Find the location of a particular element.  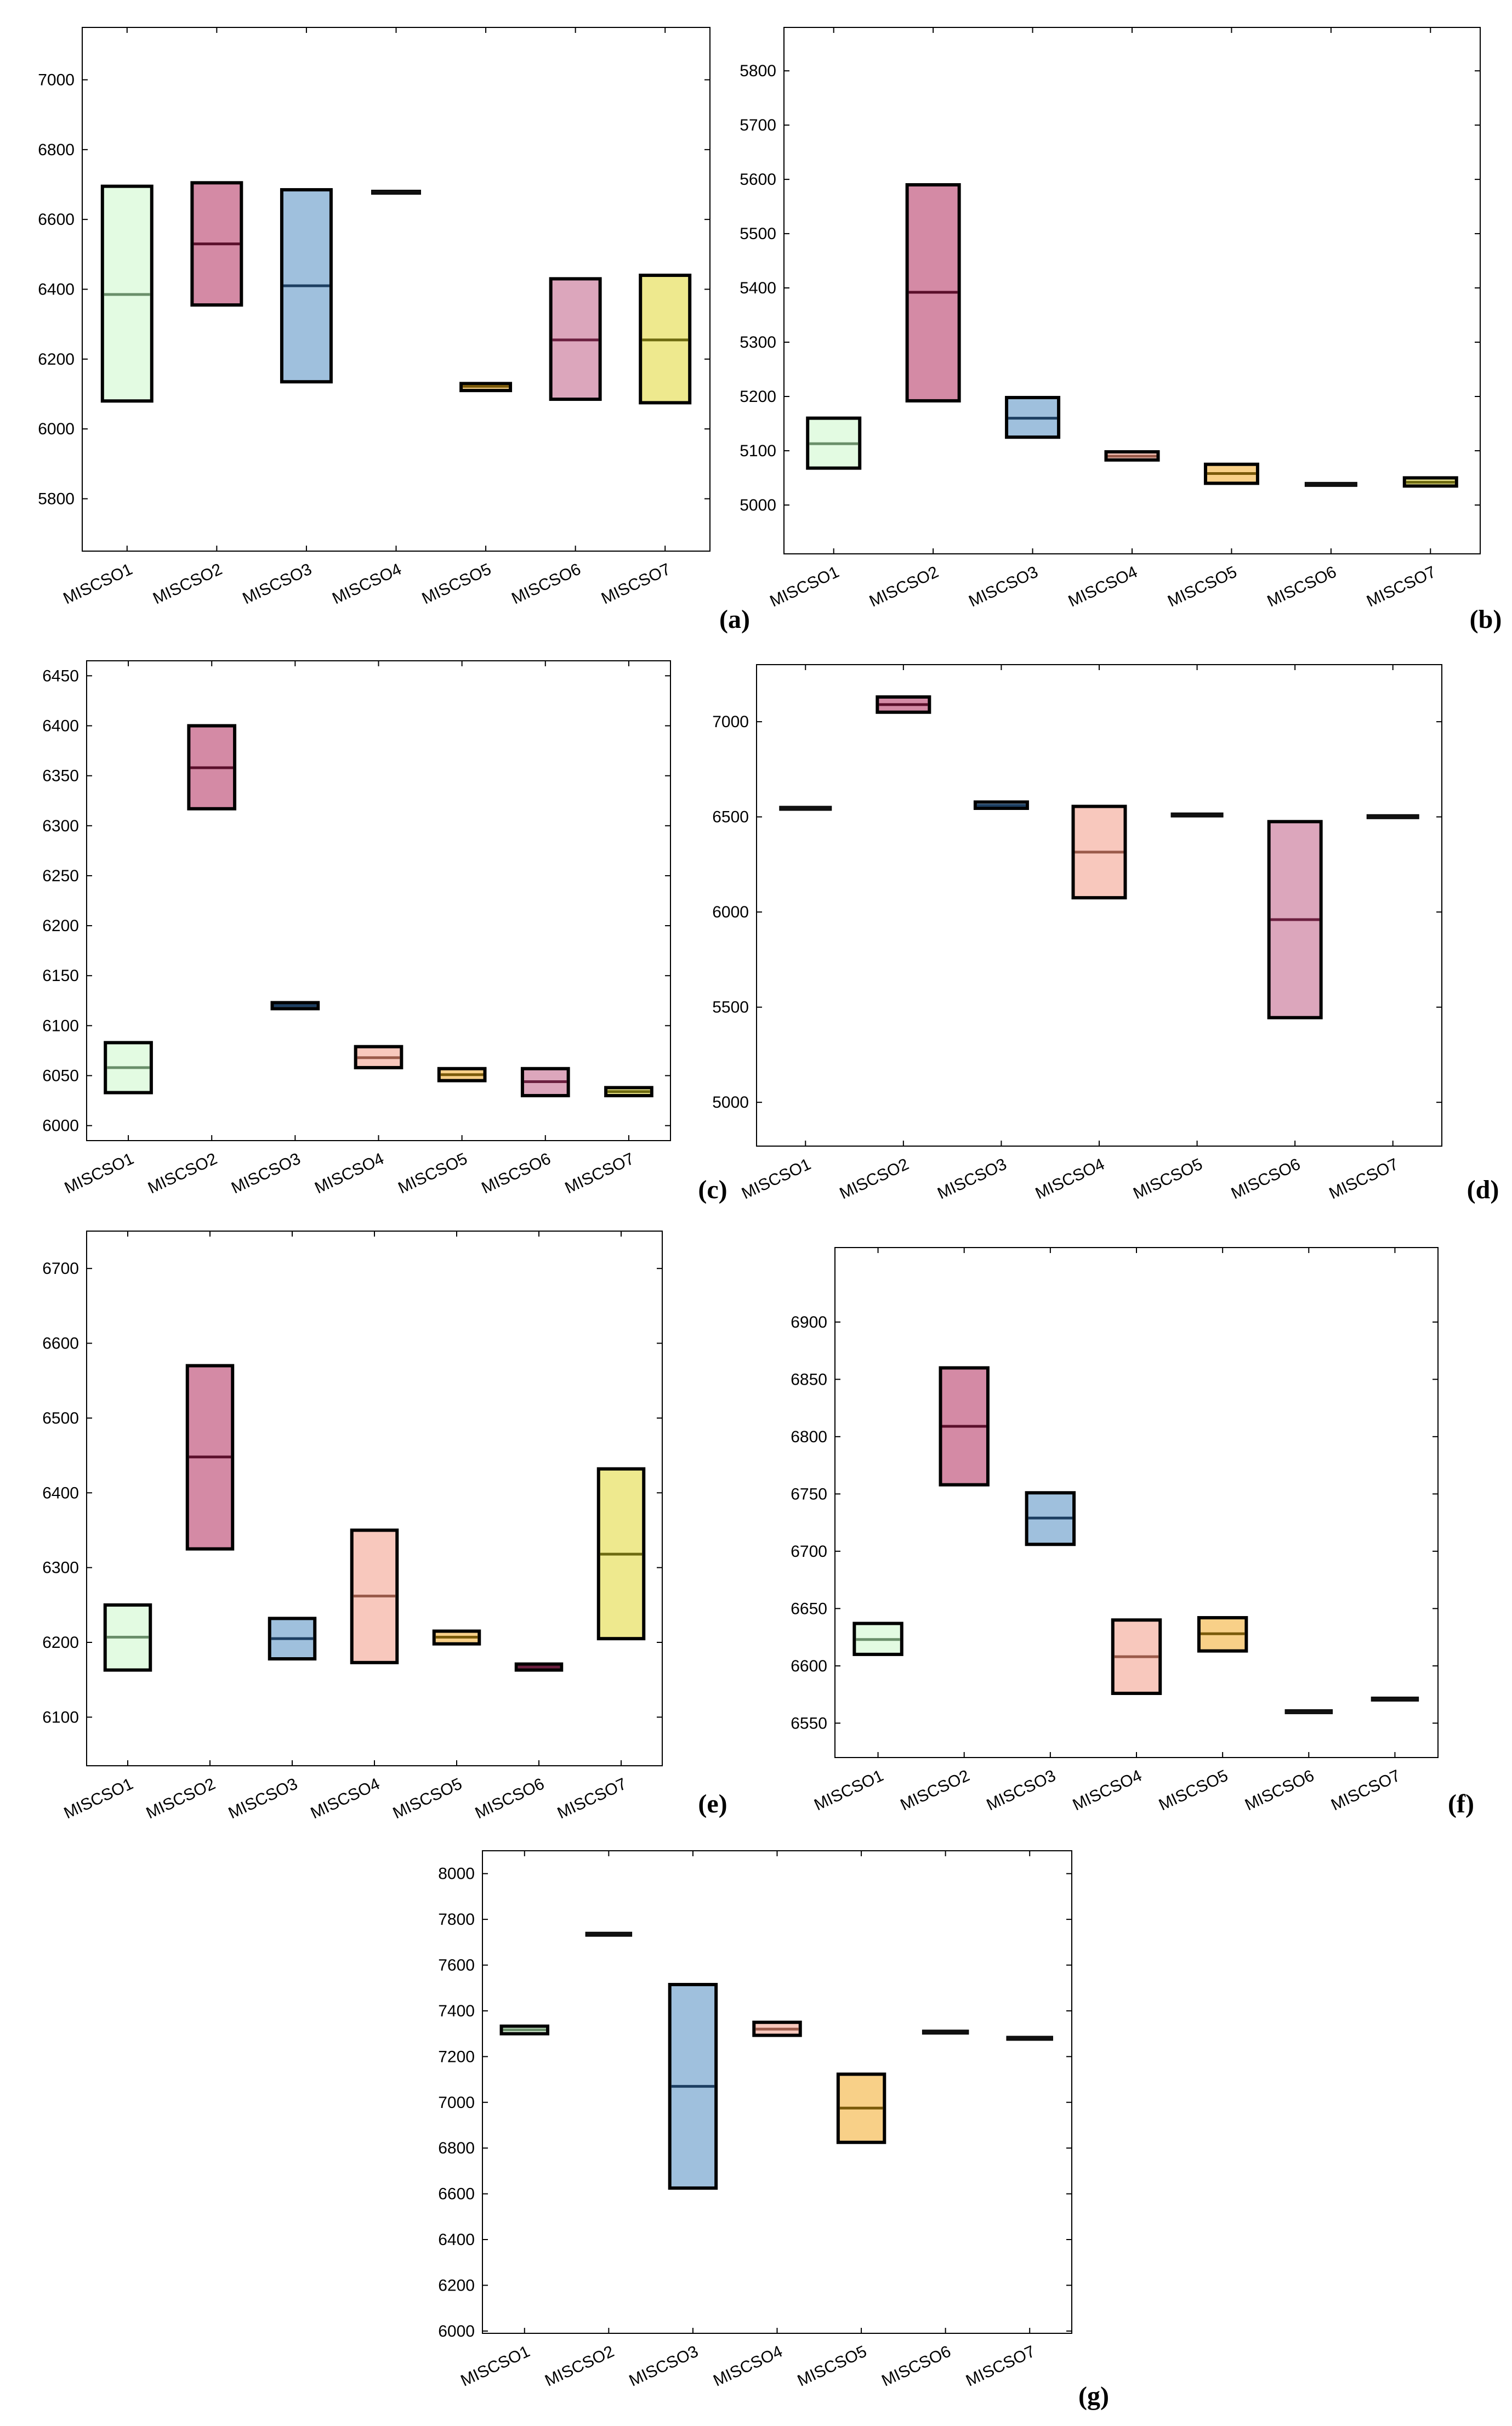

panel-label: (c) is located at coordinates (712, 1189).